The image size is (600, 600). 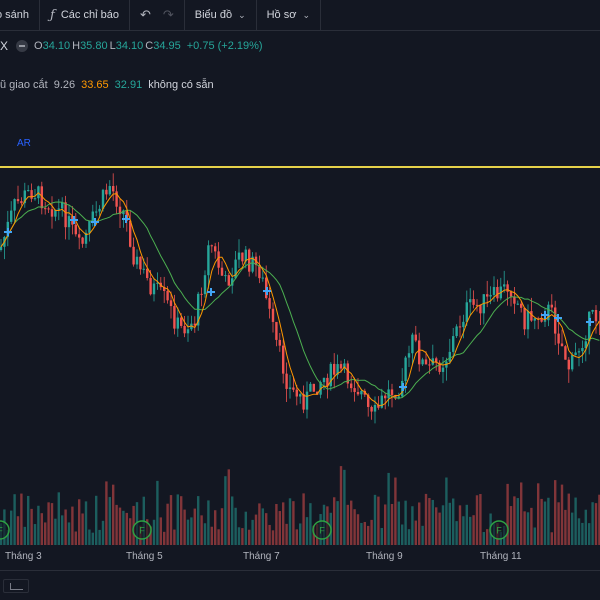 What do you see at coordinates (220, 15) in the screenshot?
I see `chart-type-dropdown: Biểu đồ ⌄` at bounding box center [220, 15].